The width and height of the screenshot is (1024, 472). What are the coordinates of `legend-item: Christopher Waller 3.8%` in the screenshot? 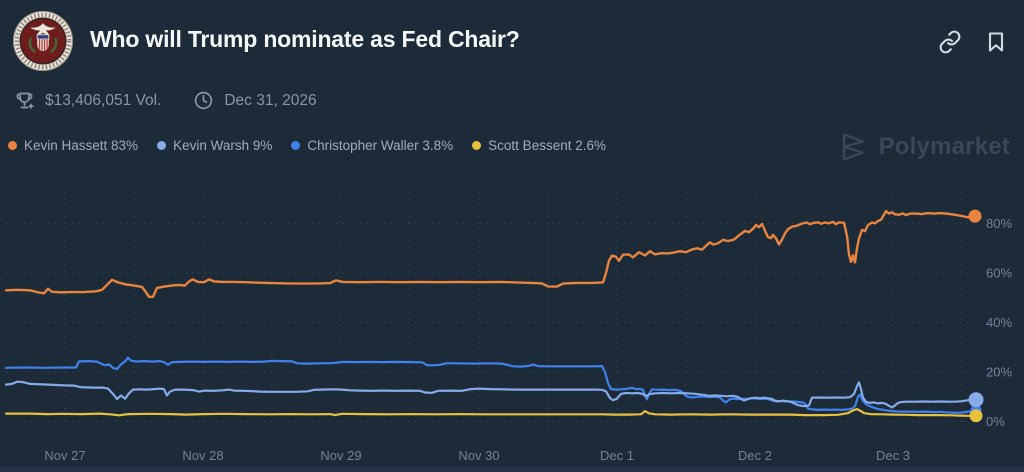 It's located at (372, 145).